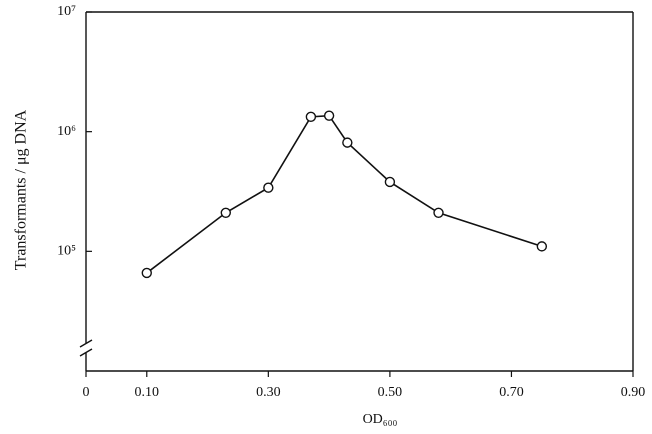  Describe the element at coordinates (66, 11) in the screenshot. I see `y-tick-label: 10⁷` at that location.